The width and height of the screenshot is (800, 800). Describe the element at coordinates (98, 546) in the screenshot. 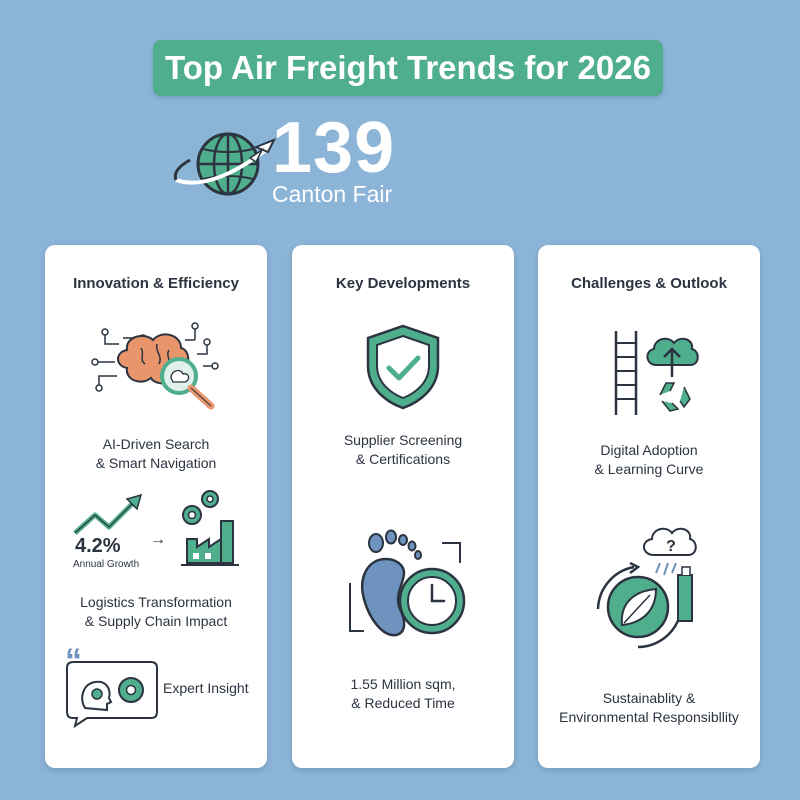

I see `growth-value: 4.2%` at that location.